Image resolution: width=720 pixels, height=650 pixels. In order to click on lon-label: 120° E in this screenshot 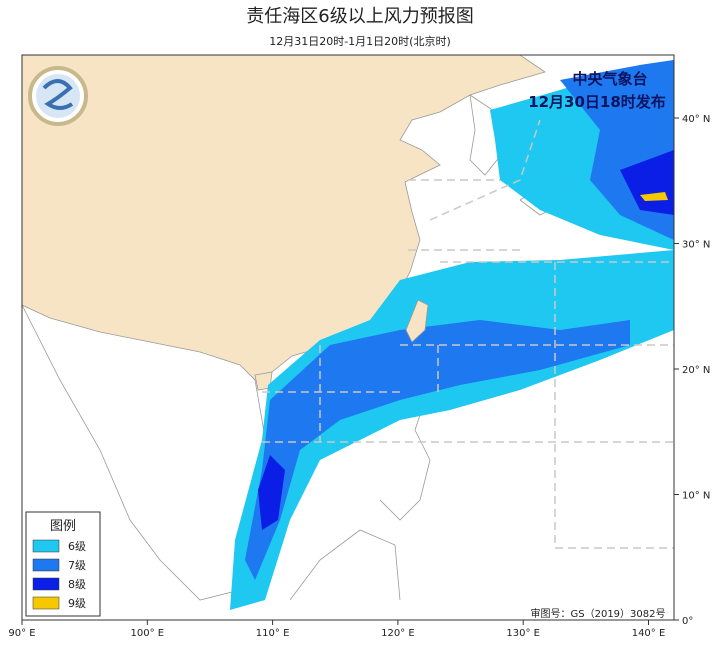, I will do `click(398, 633)`.